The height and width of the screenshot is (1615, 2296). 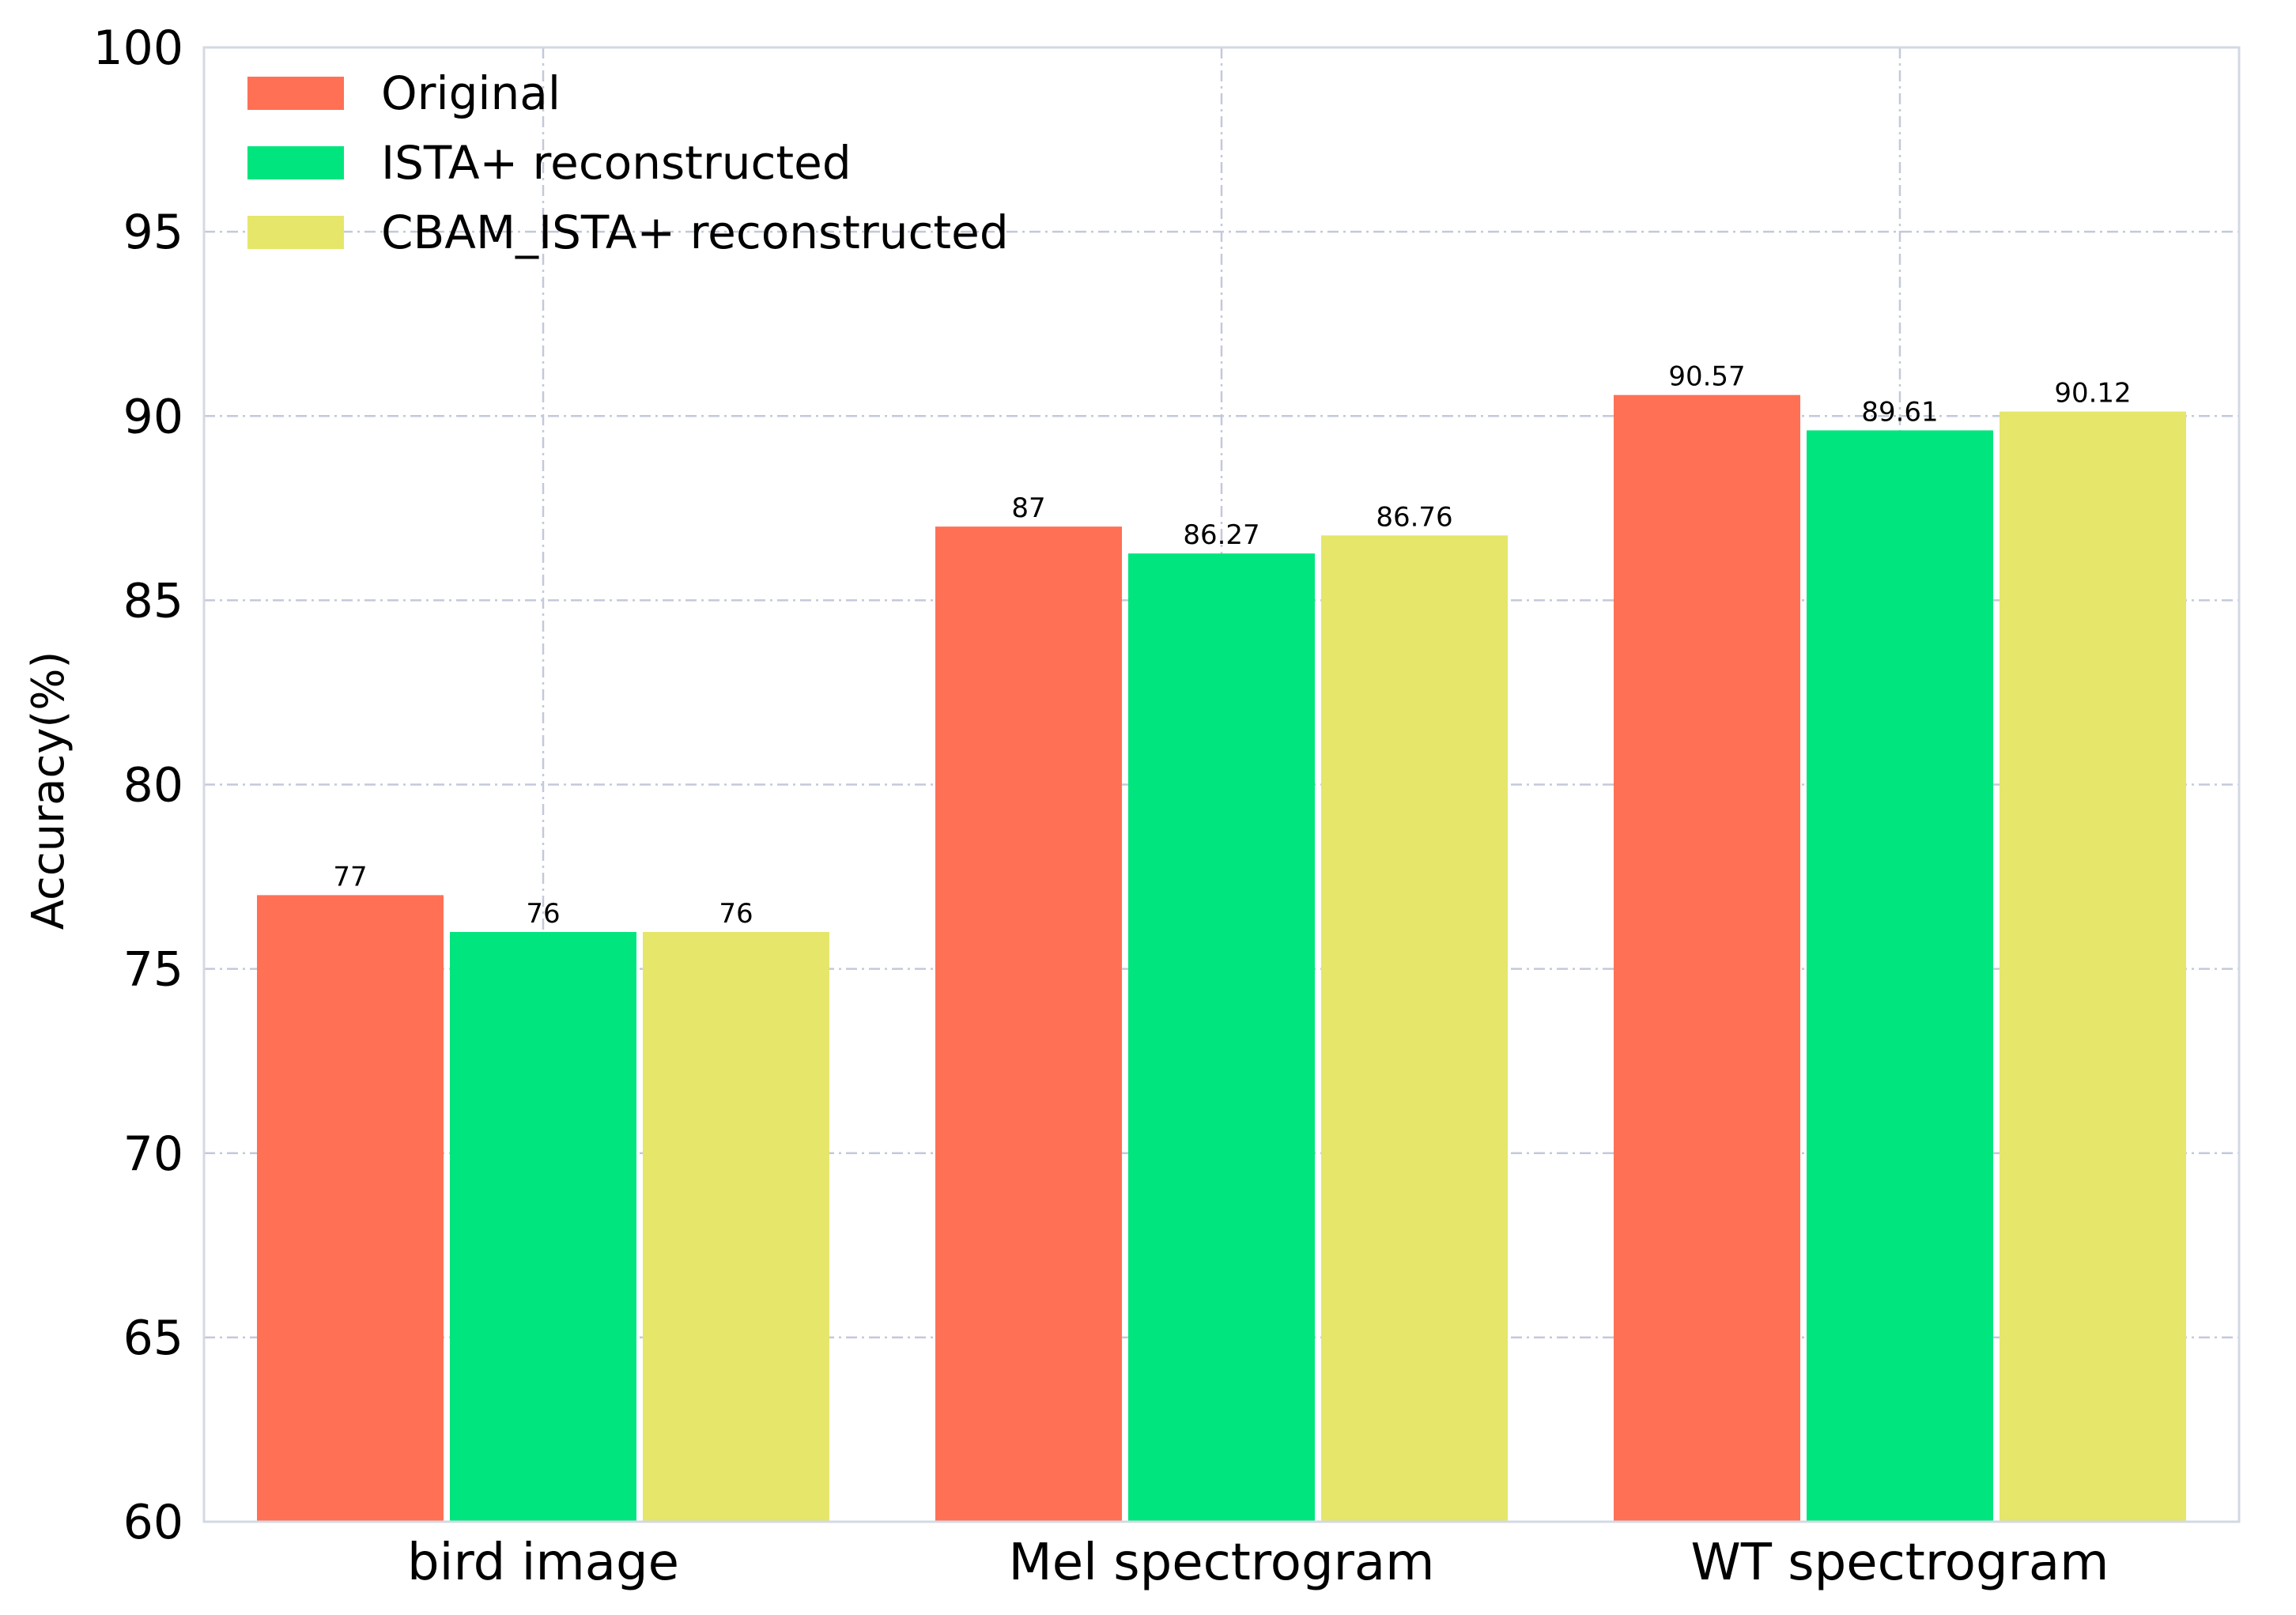 What do you see at coordinates (471, 93) in the screenshot?
I see `legend-label: Original` at bounding box center [471, 93].